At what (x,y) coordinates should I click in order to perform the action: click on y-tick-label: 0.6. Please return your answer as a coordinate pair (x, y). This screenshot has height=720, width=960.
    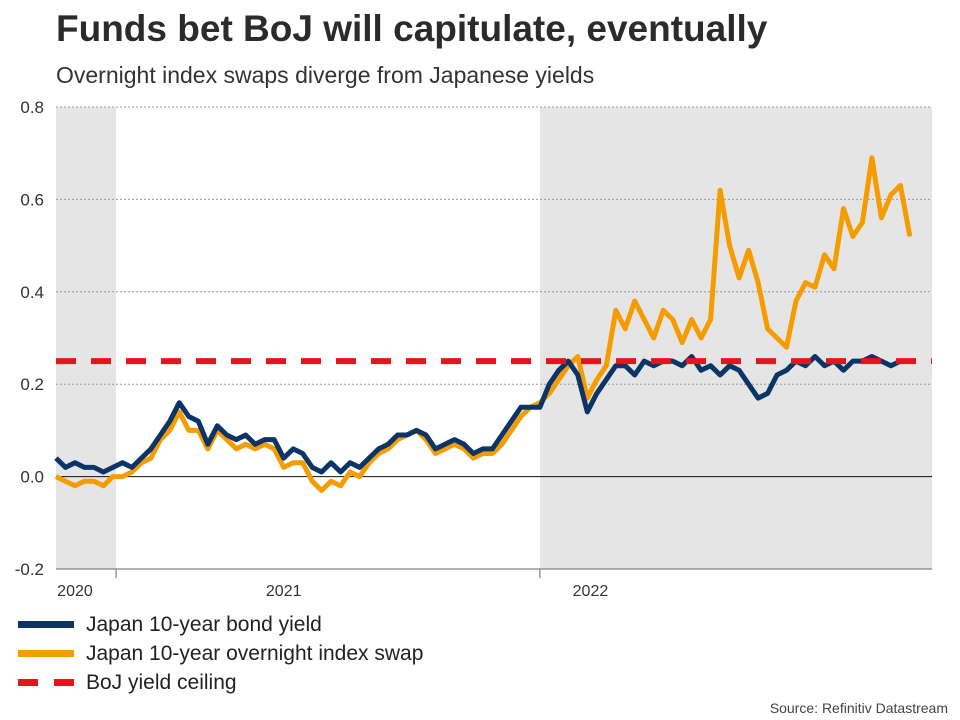
    Looking at the image, I should click on (32, 199).